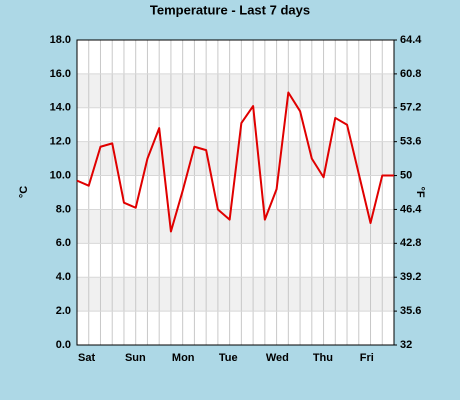 The width and height of the screenshot is (460, 400). Describe the element at coordinates (230, 9) in the screenshot. I see `chart-title: Temperature - Last 7 days` at that location.